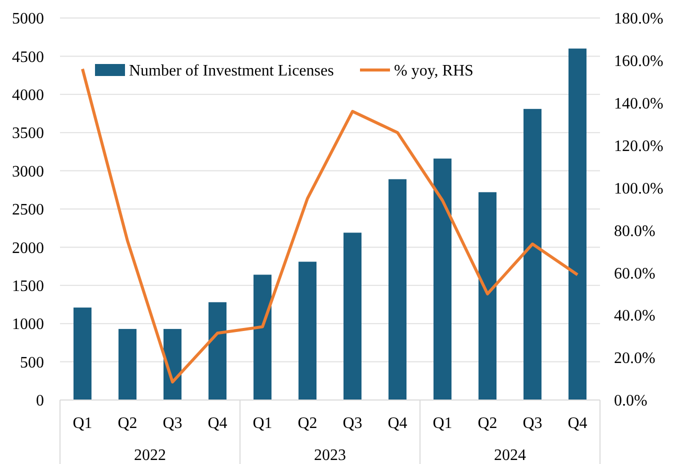 The width and height of the screenshot is (684, 464). Describe the element at coordinates (635, 273) in the screenshot. I see `y2-tick-label: 60.0%` at that location.